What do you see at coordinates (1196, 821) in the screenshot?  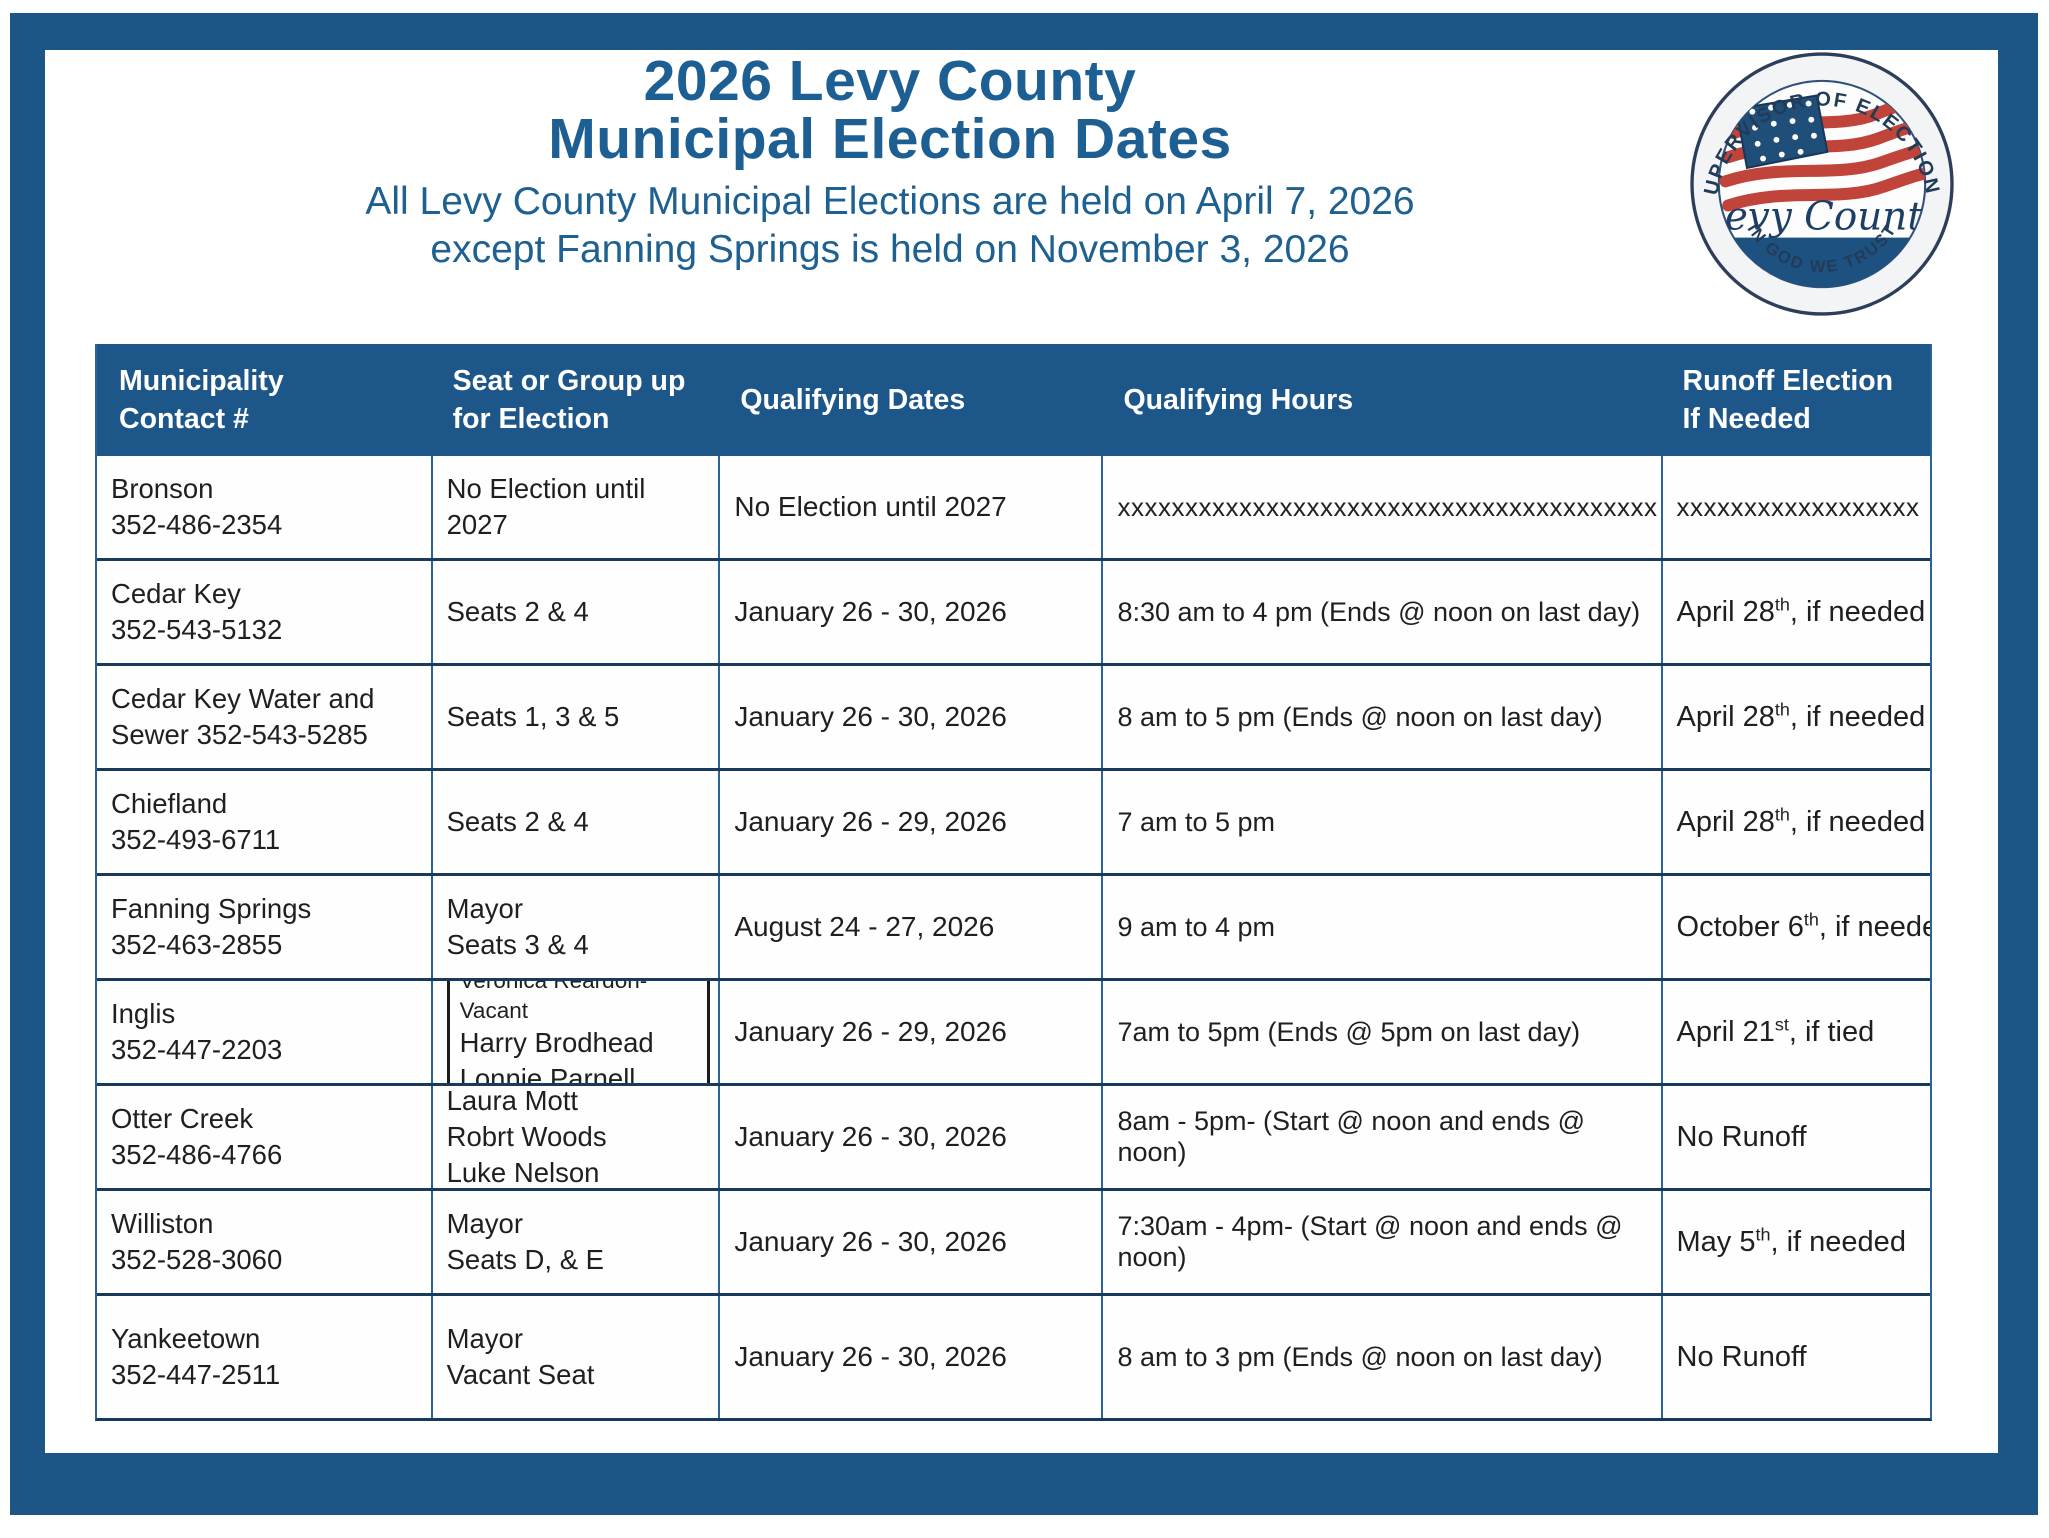 I see `qualifying-hours-text: 7 am to 5 pm` at bounding box center [1196, 821].